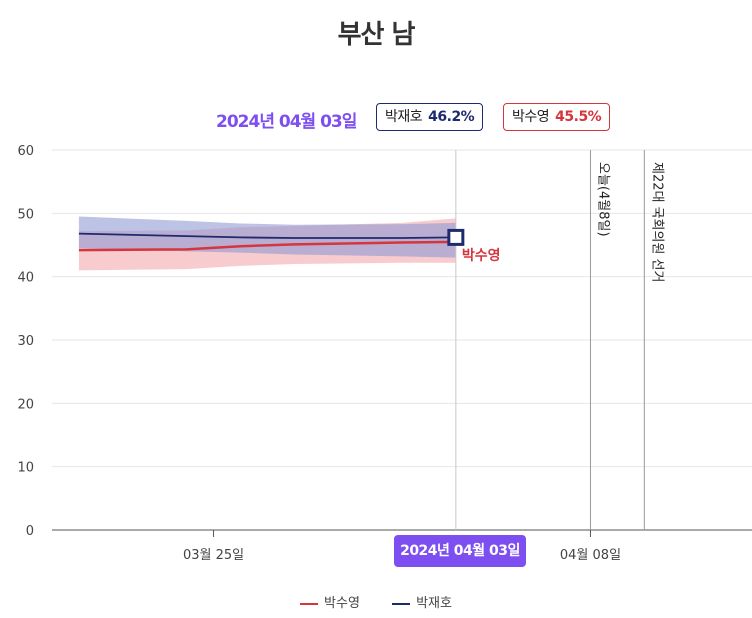 Image resolution: width=752 pixels, height=618 pixels. What do you see at coordinates (602, 199) in the screenshot?
I see `event-label: 오늘(4월8일)` at bounding box center [602, 199].